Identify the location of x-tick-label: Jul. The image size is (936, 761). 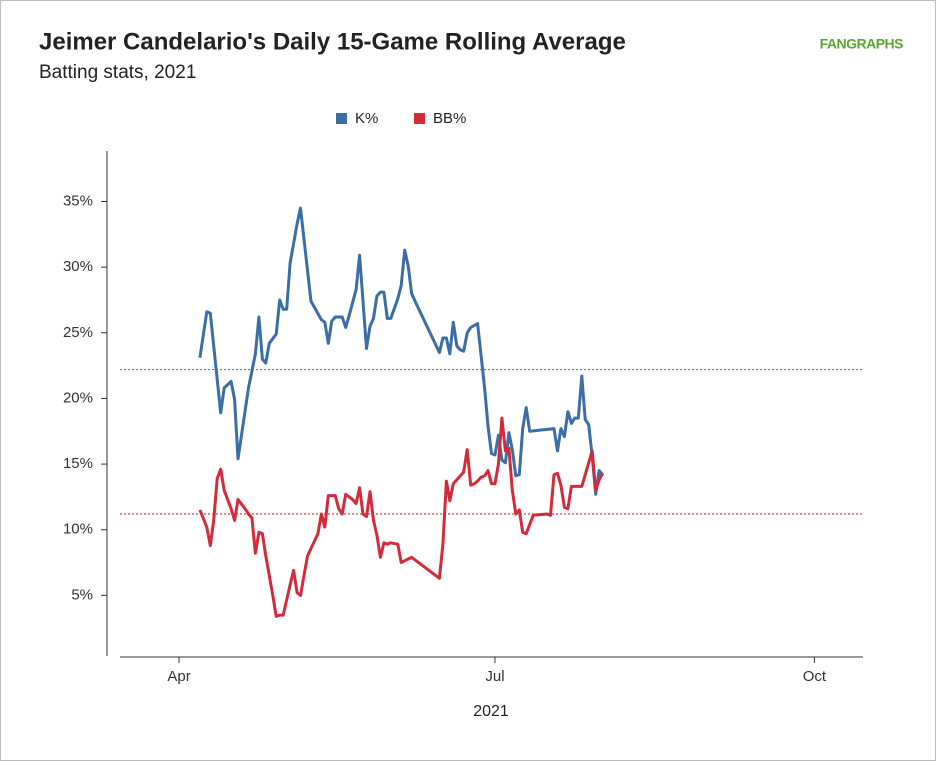
(494, 676).